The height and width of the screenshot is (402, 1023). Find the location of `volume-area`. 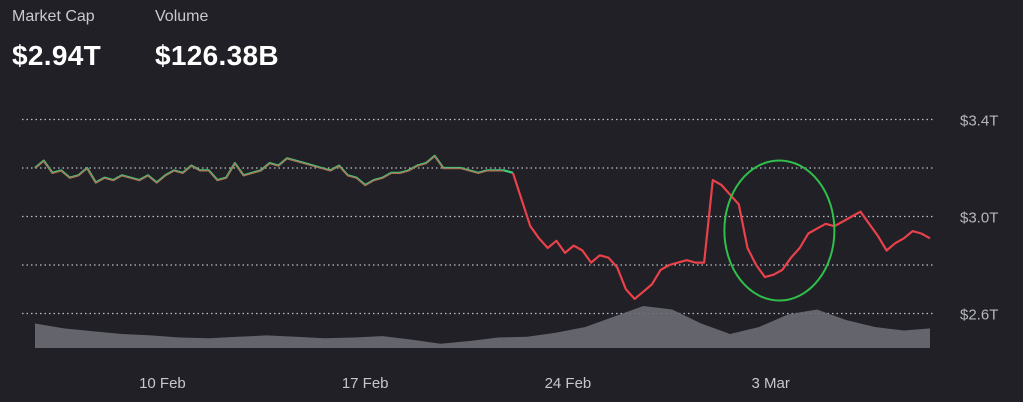

volume-area is located at coordinates (482, 327).